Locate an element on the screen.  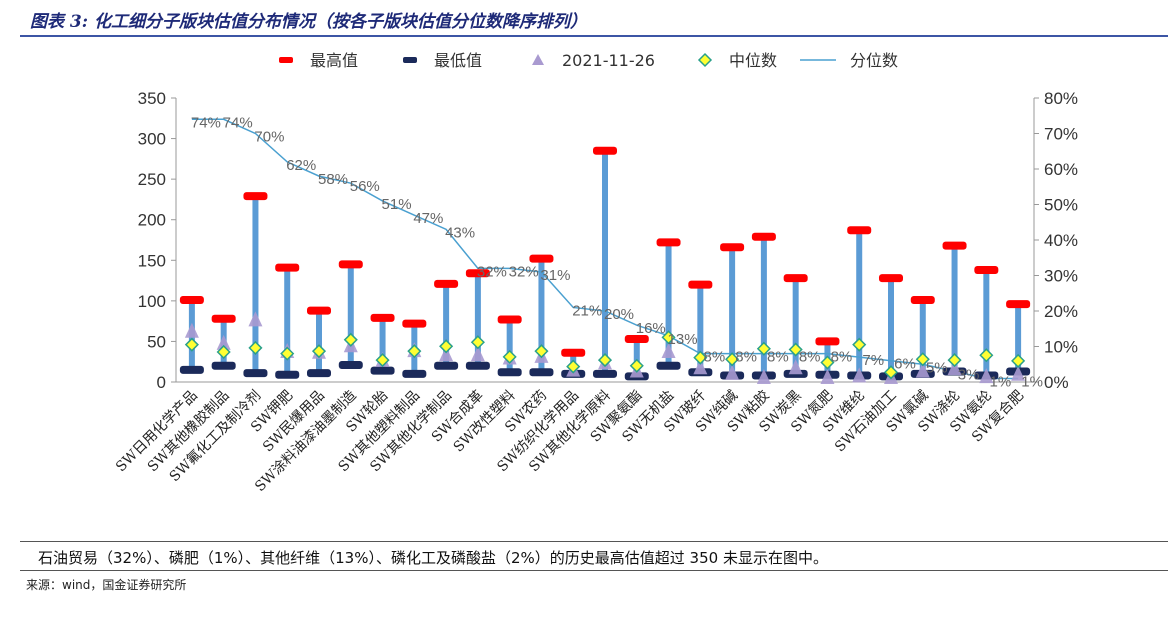
source-line: 来源：wind，国金证券研究所 is located at coordinates (106, 585).